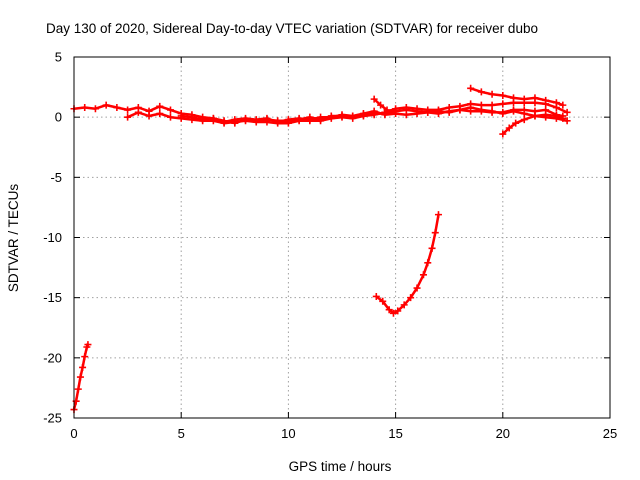 The image size is (640, 480). What do you see at coordinates (395, 433) in the screenshot?
I see `x-tick-label: 15` at bounding box center [395, 433].